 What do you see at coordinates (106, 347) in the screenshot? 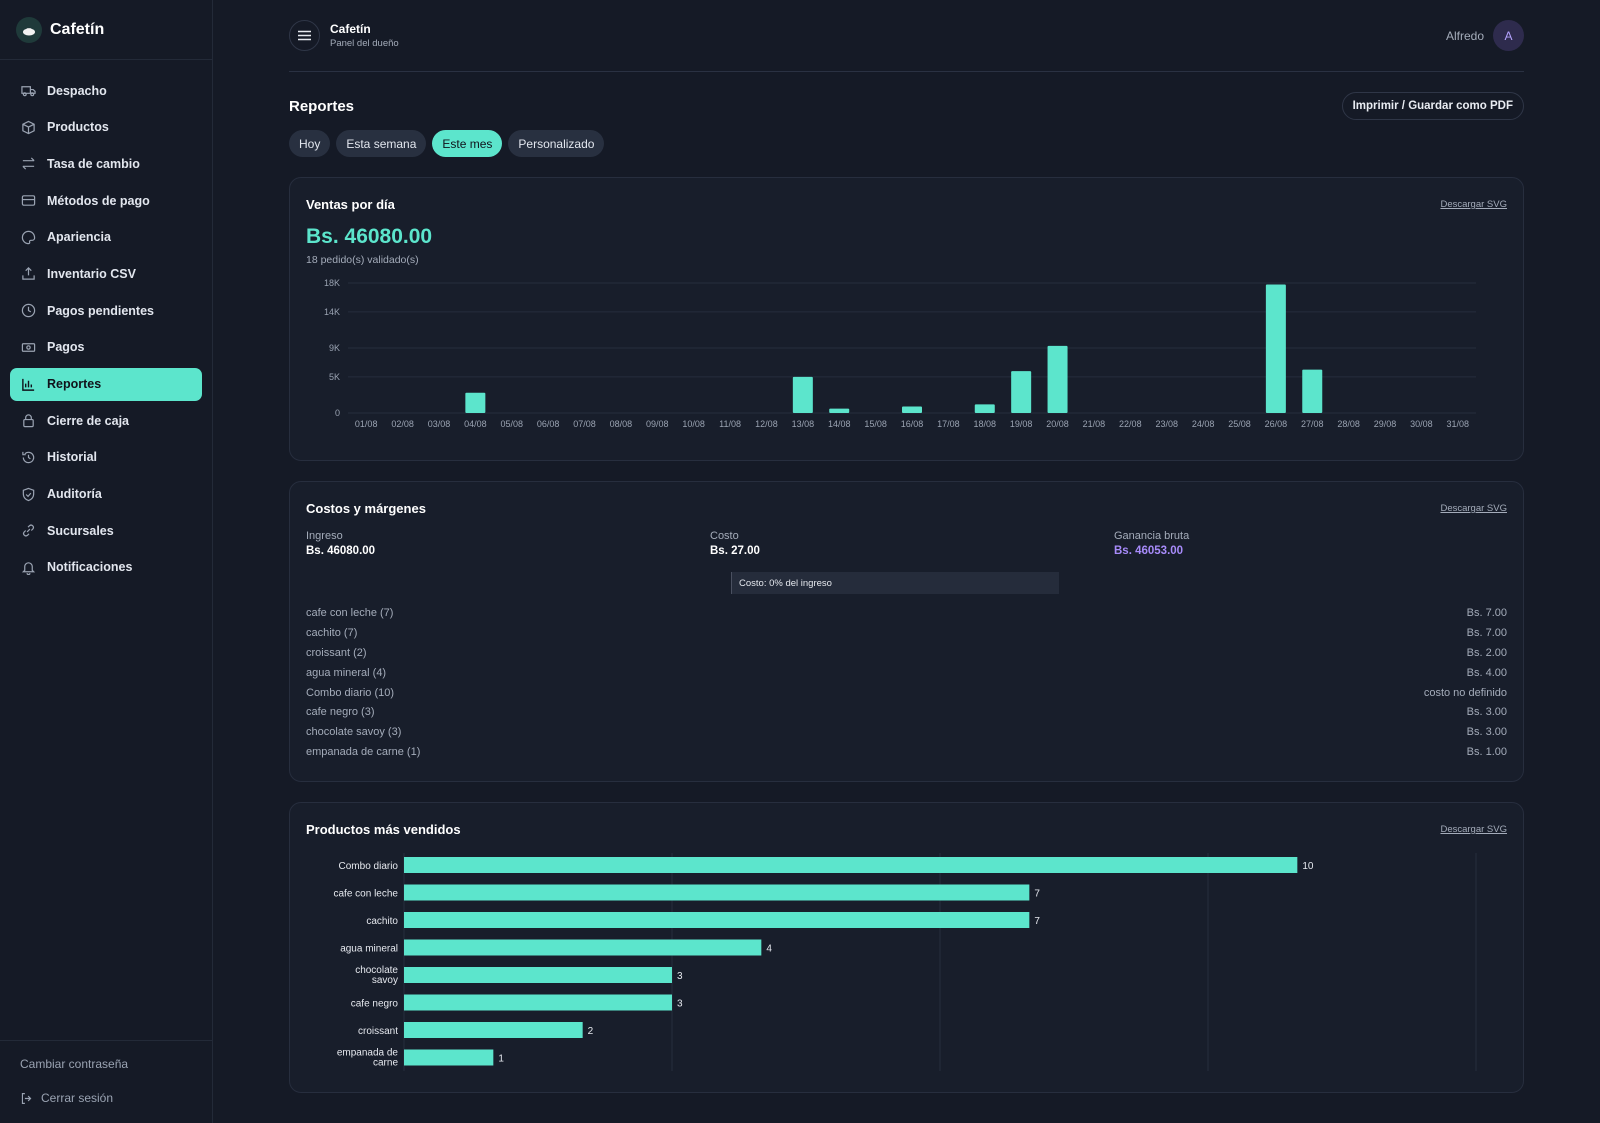
I see `sidebar-item-pagos: Pagos` at bounding box center [106, 347].